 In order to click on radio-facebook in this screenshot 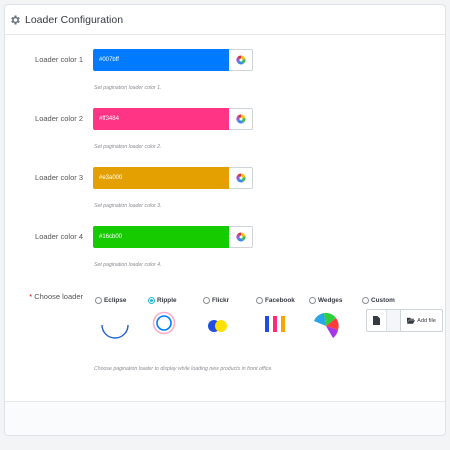, I will do `click(259, 300)`.